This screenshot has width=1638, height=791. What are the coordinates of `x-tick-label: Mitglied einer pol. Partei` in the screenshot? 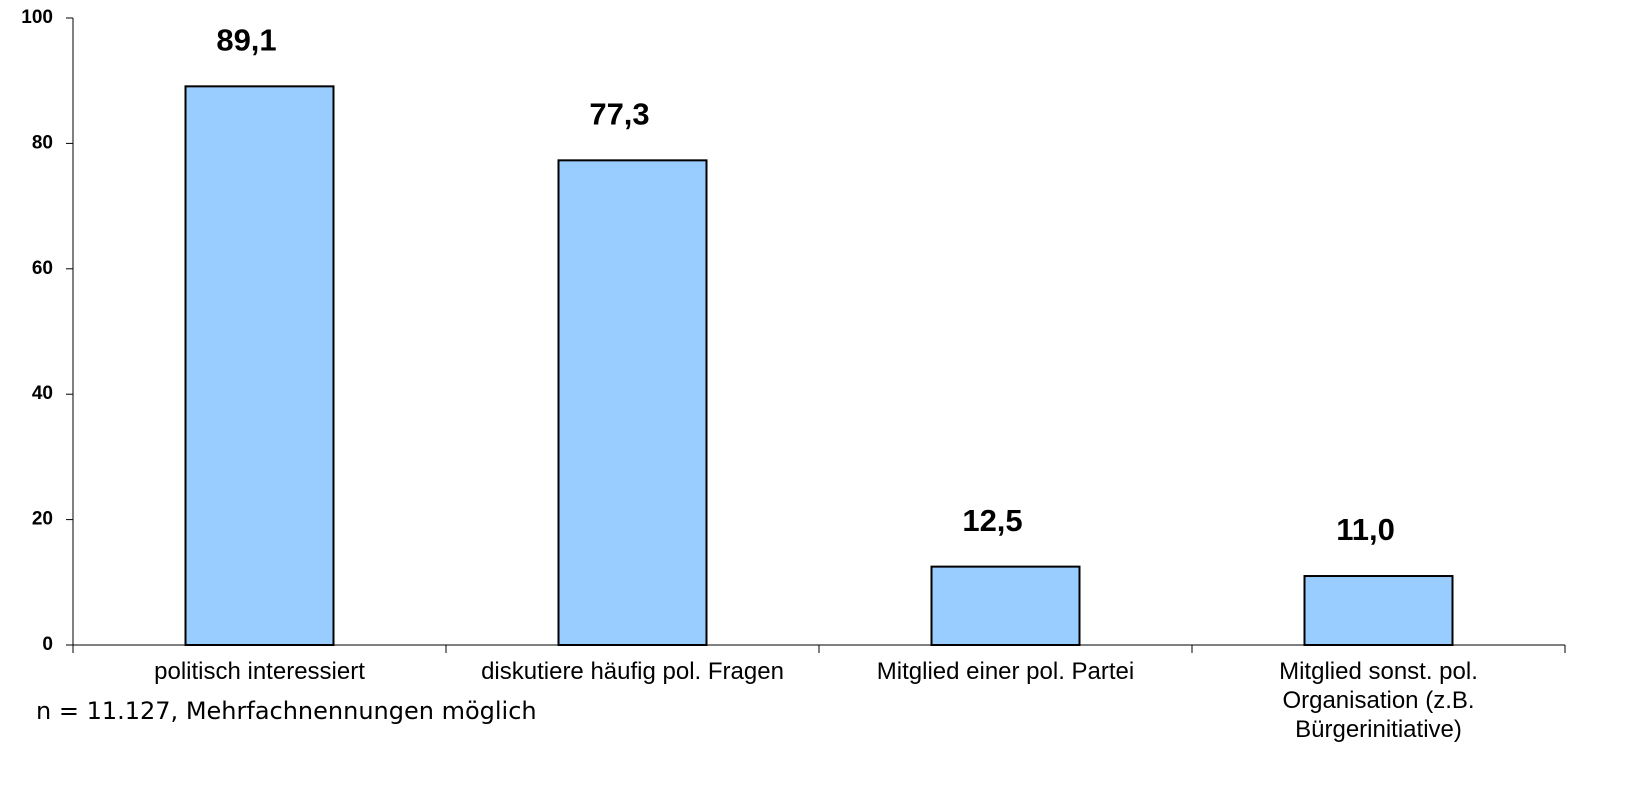 It's located at (1005, 671).